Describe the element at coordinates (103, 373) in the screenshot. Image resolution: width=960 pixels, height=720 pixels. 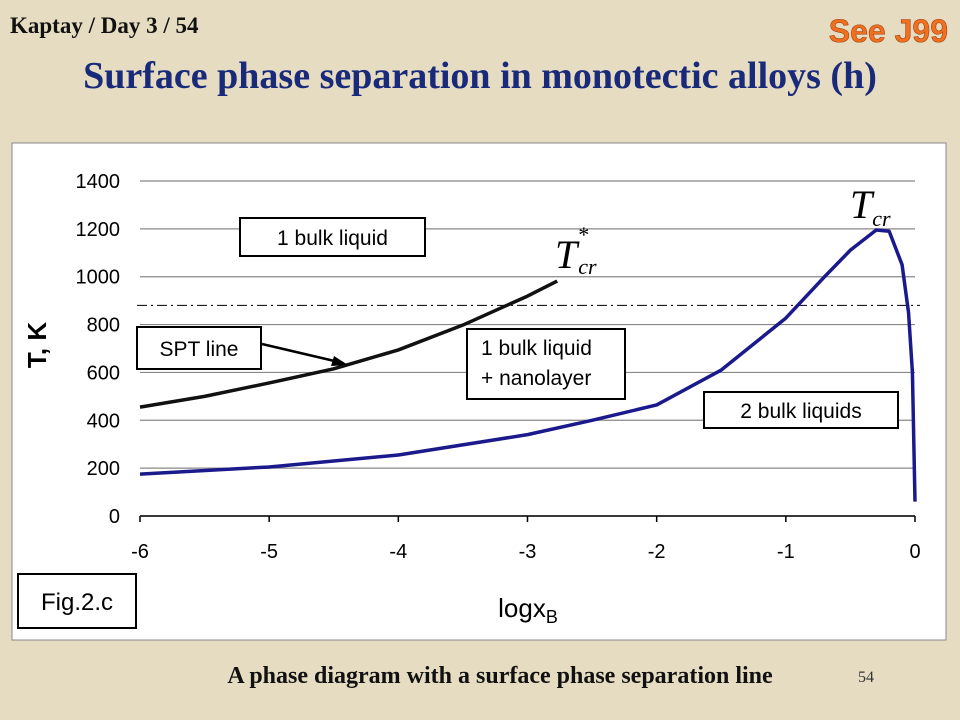
I see `y-tick-label: 600` at that location.